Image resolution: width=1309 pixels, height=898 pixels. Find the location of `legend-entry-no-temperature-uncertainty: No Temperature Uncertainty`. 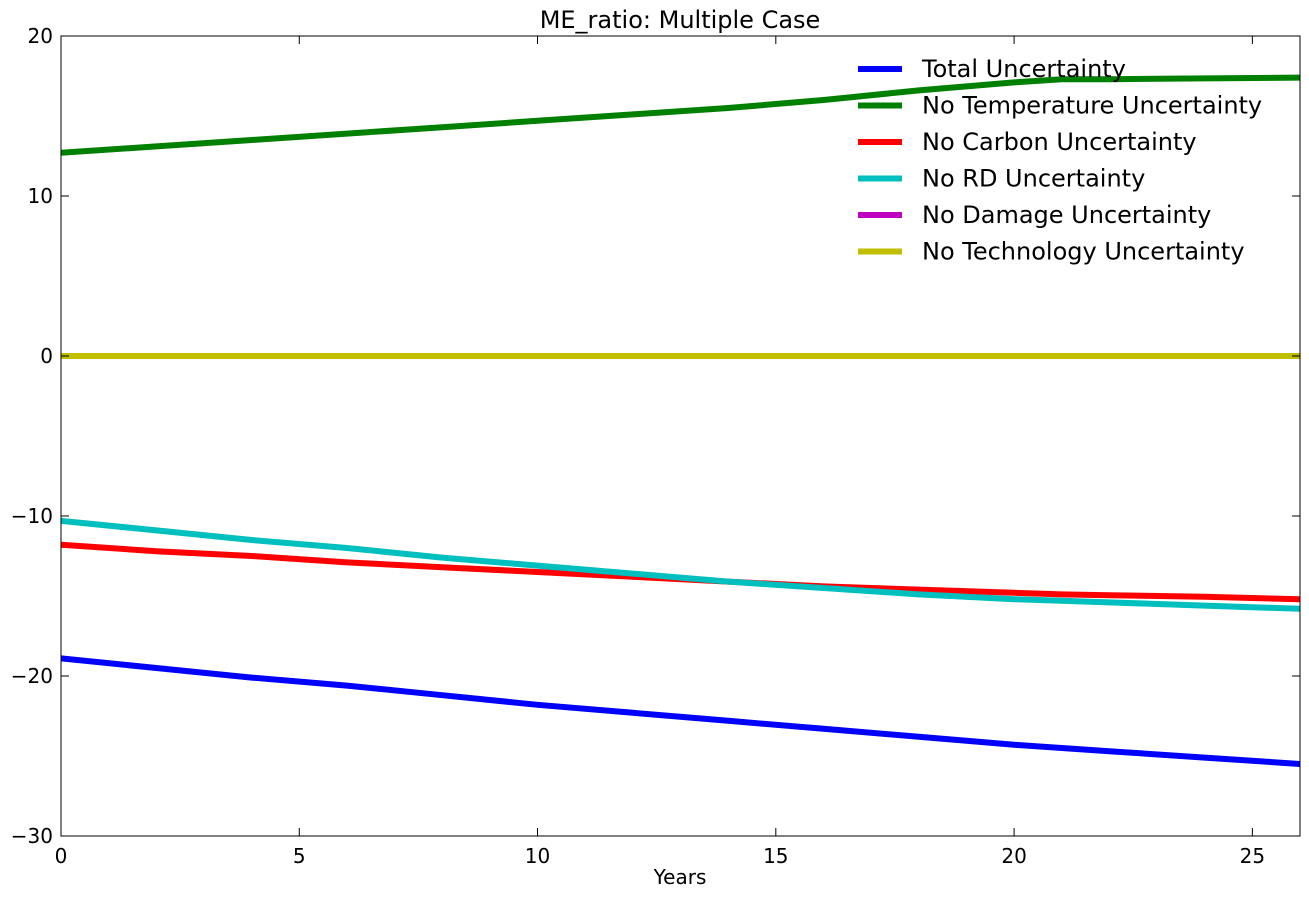

legend-entry-no-temperature-uncertainty: No Temperature Uncertainty is located at coordinates (1060, 106).